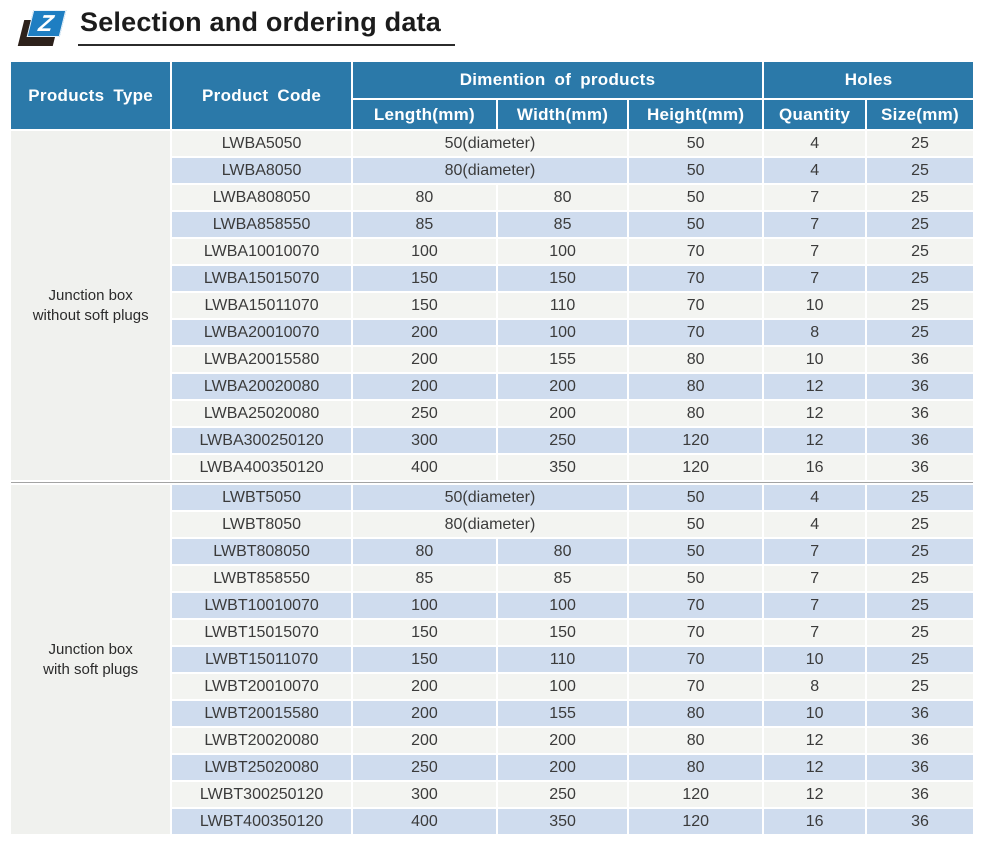 This screenshot has height=852, width=989. I want to click on product-code-cell: LWBT5050, so click(261, 497).